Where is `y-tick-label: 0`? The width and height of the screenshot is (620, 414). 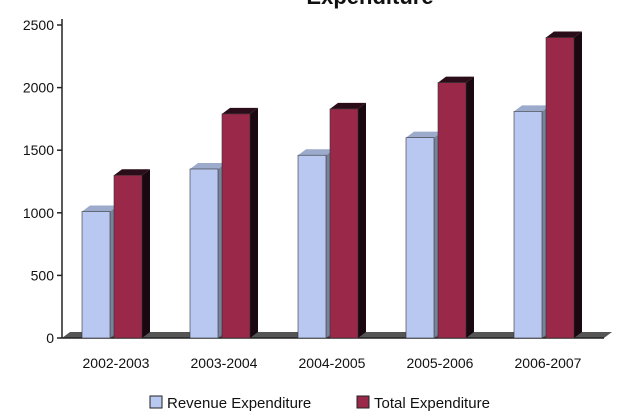
y-tick-label: 0 is located at coordinates (50, 338).